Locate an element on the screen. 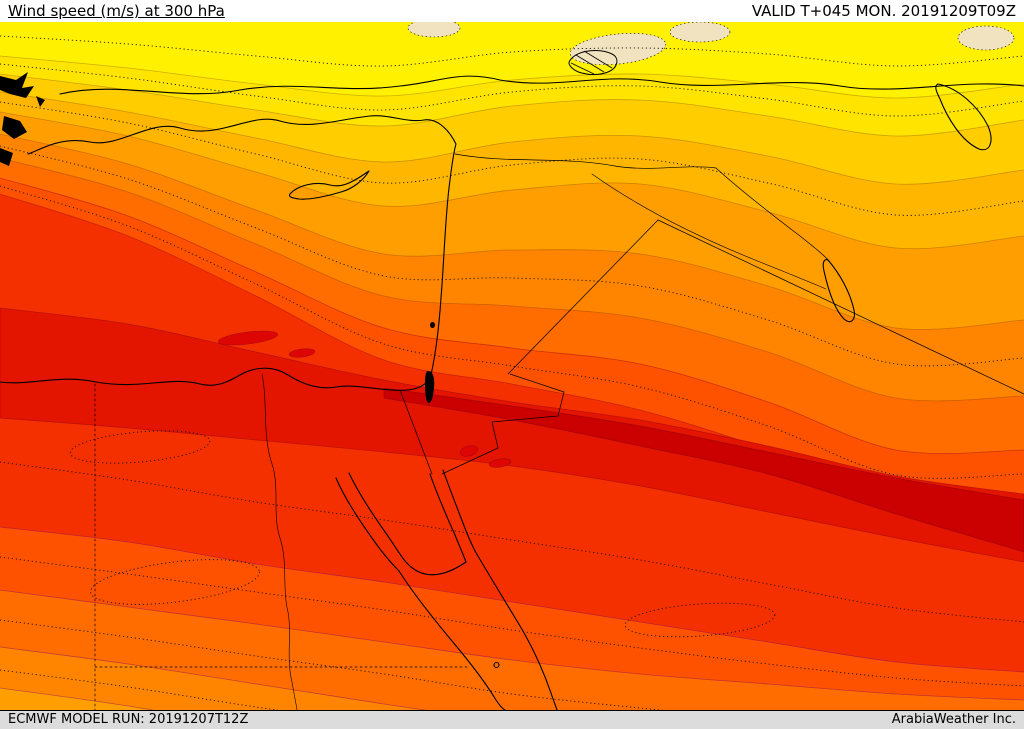 The image size is (1024, 729). valid-time-label: VALID T+045 MON. 20191209T09Z is located at coordinates (883, 11).